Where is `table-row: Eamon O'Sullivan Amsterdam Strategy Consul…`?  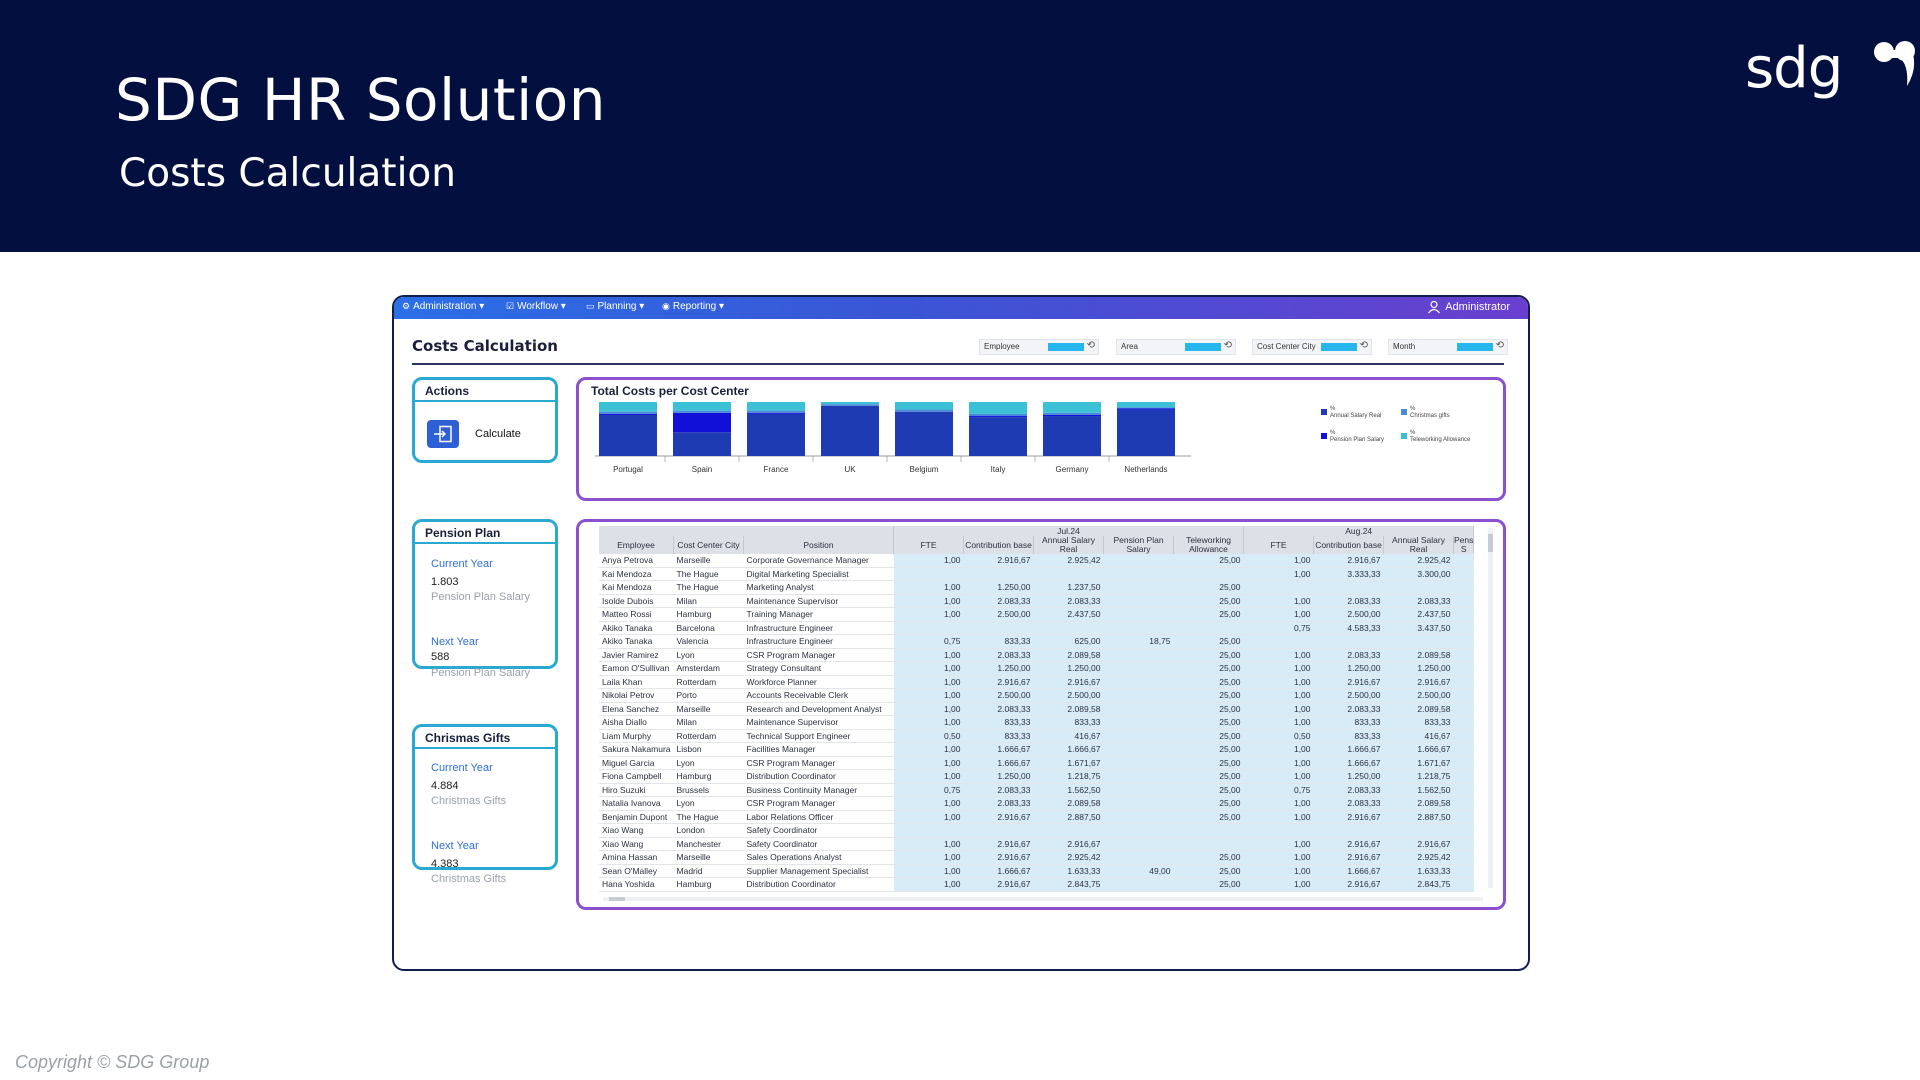 table-row: Eamon O'Sullivan Amsterdam Strategy Consul… is located at coordinates (1036, 668).